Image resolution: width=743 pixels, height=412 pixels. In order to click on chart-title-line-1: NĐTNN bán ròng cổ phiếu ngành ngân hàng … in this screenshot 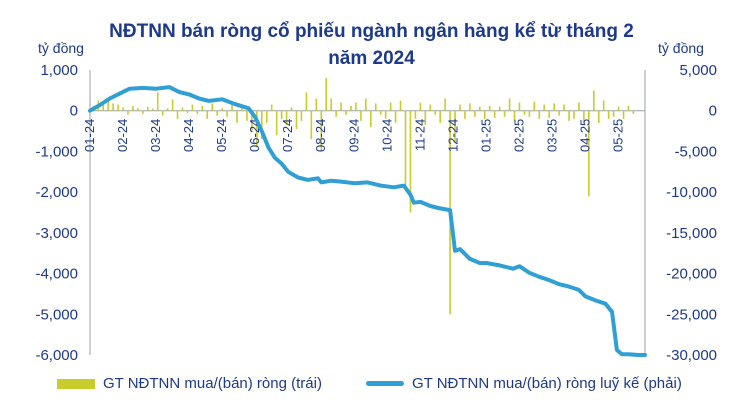, I will do `click(371, 31)`.